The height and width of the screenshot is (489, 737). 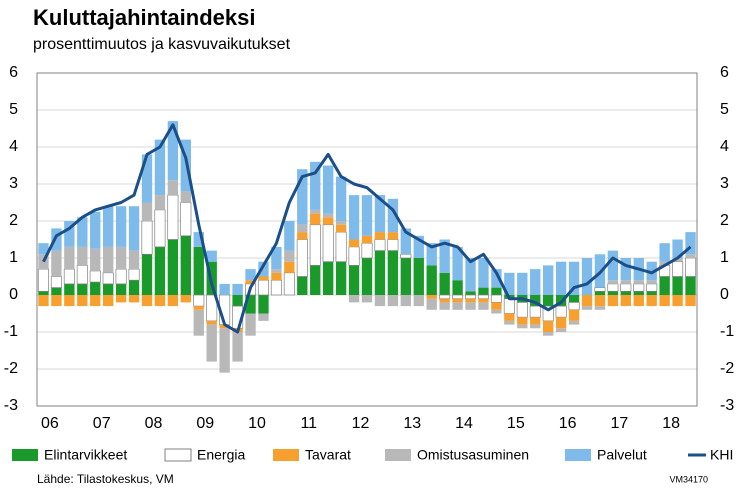 I want to click on x-tick-label: 17, so click(x=619, y=423).